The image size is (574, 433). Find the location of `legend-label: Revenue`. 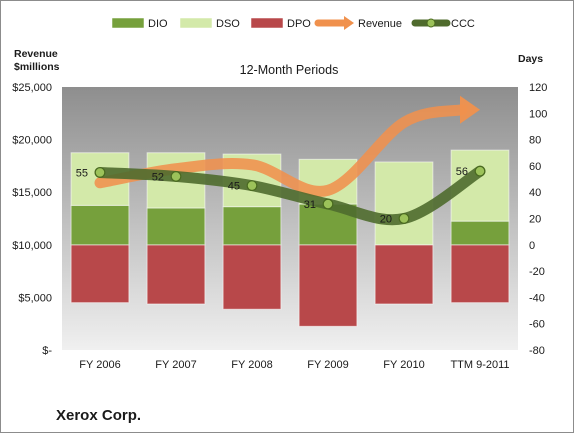

legend-label: Revenue is located at coordinates (380, 24).